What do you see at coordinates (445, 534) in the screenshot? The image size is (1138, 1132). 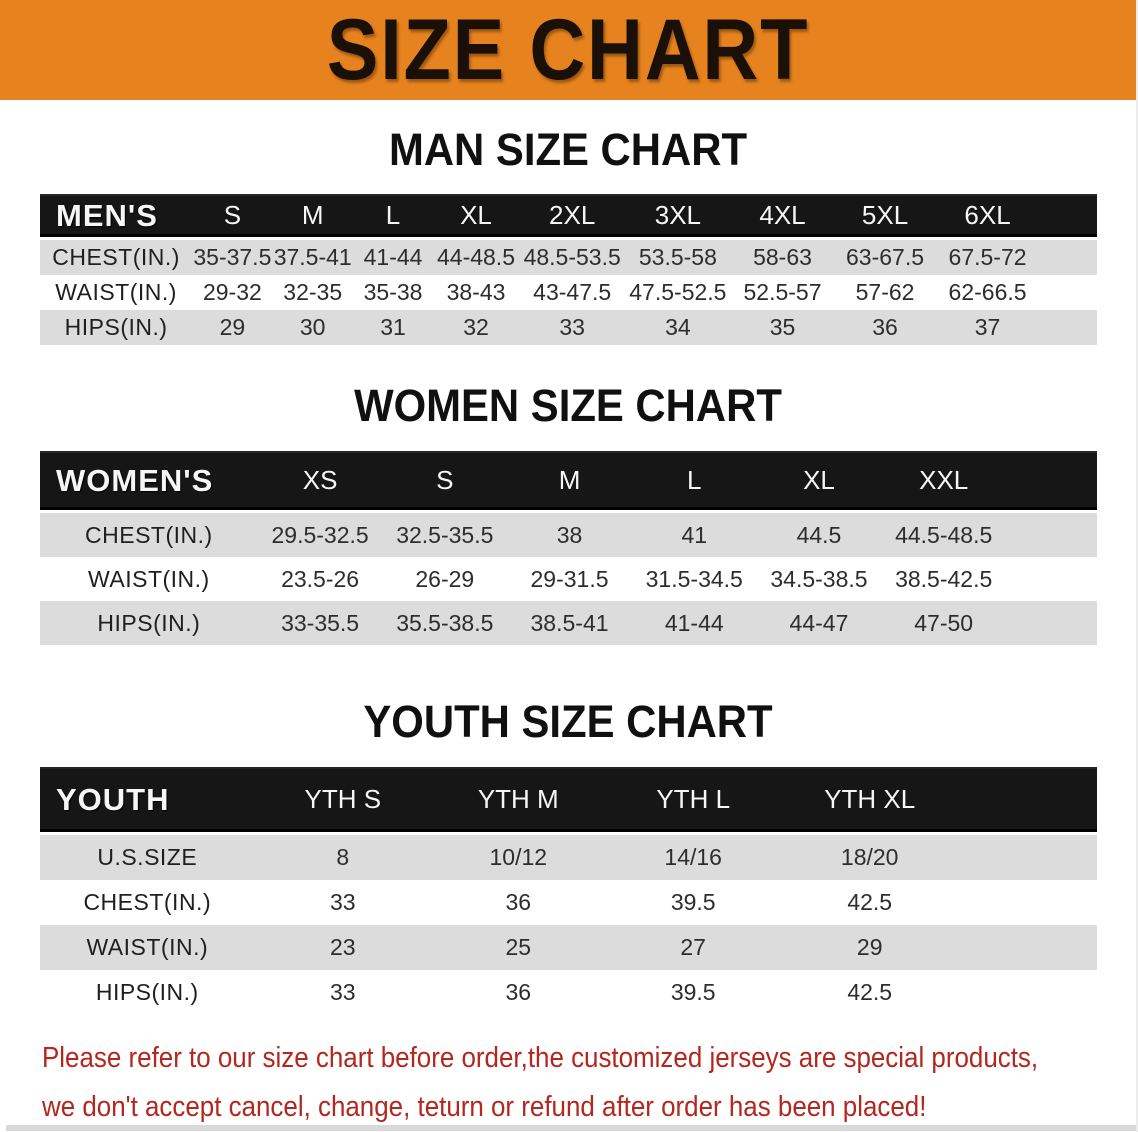 I see `size-value-cell: 32.5-35.5` at bounding box center [445, 534].